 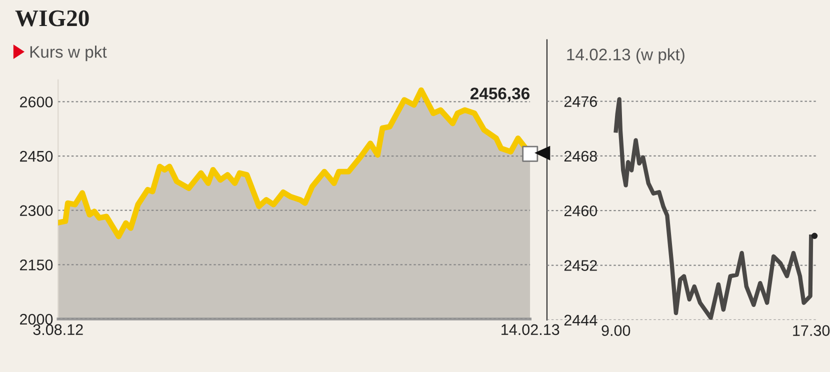 What do you see at coordinates (580, 265) in the screenshot?
I see `y-tick-label: 2452` at bounding box center [580, 265].